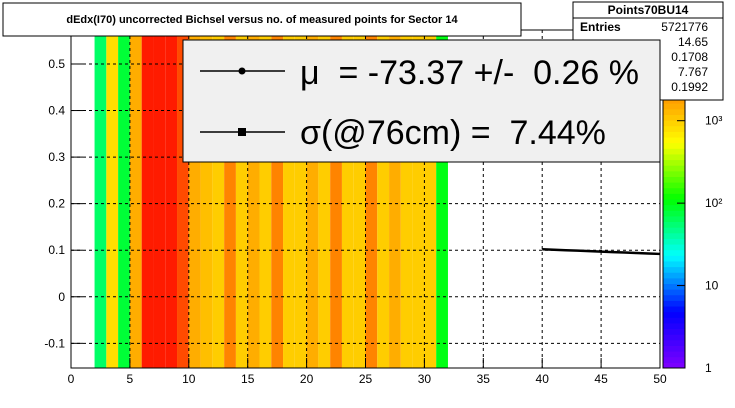  Describe the element at coordinates (56, 157) in the screenshot. I see `y-tick-label: 0.3` at that location.